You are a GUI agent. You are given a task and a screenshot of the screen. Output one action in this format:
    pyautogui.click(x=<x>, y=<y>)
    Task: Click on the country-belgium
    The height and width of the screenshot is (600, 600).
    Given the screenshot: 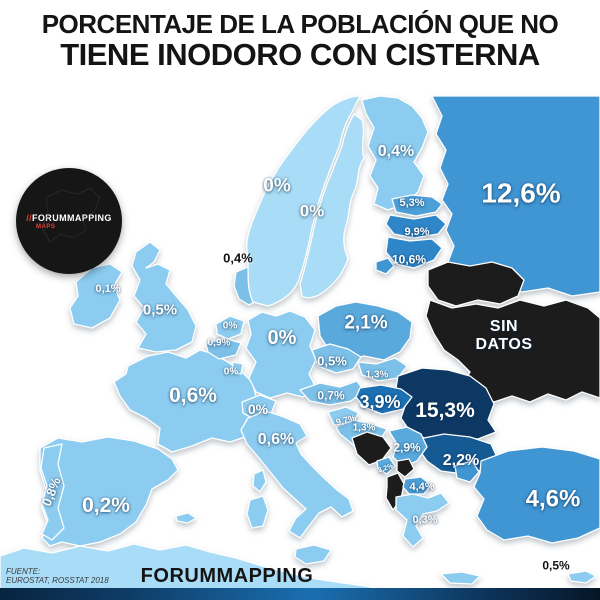 What is the action you would take?
    pyautogui.click(x=223, y=348)
    